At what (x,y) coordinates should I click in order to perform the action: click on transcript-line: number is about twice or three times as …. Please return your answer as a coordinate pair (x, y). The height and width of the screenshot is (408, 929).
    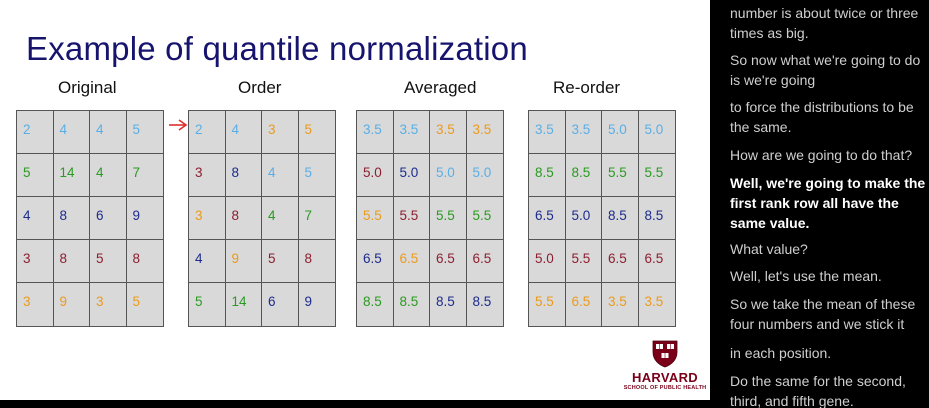
    Looking at the image, I should click on (824, 23).